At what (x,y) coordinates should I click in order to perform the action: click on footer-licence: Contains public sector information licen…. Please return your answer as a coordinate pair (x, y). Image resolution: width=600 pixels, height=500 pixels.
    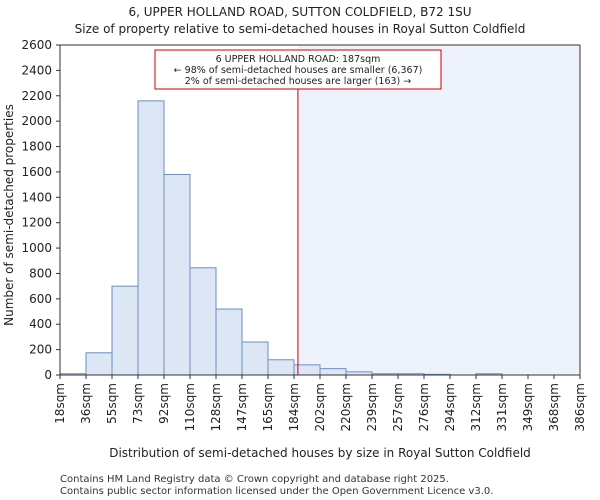
    Looking at the image, I should click on (276, 491).